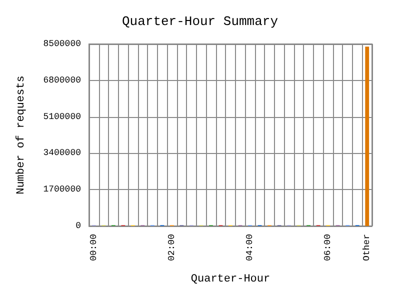  I want to click on x-tick-label: 00:00, so click(93, 248).